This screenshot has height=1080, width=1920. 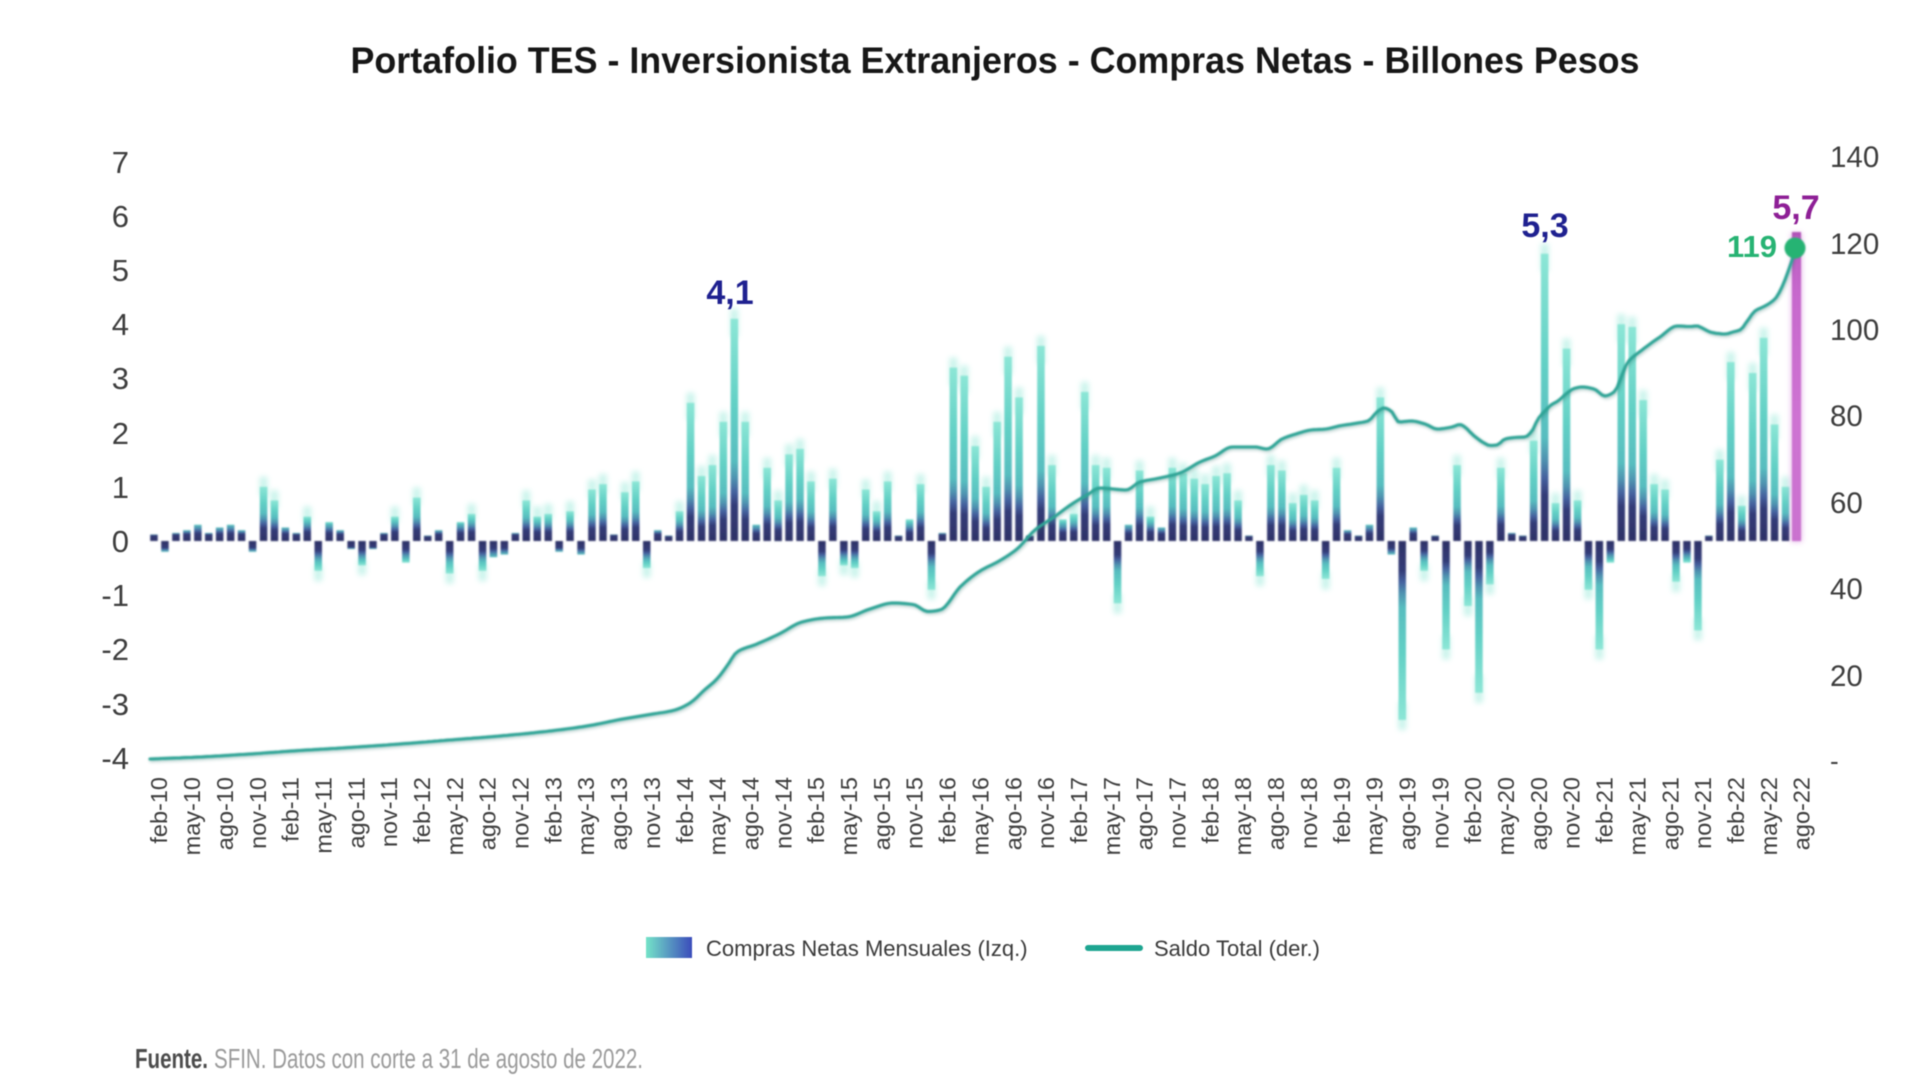 What do you see at coordinates (1309, 813) in the screenshot?
I see `svg-text: nov-18` at bounding box center [1309, 813].